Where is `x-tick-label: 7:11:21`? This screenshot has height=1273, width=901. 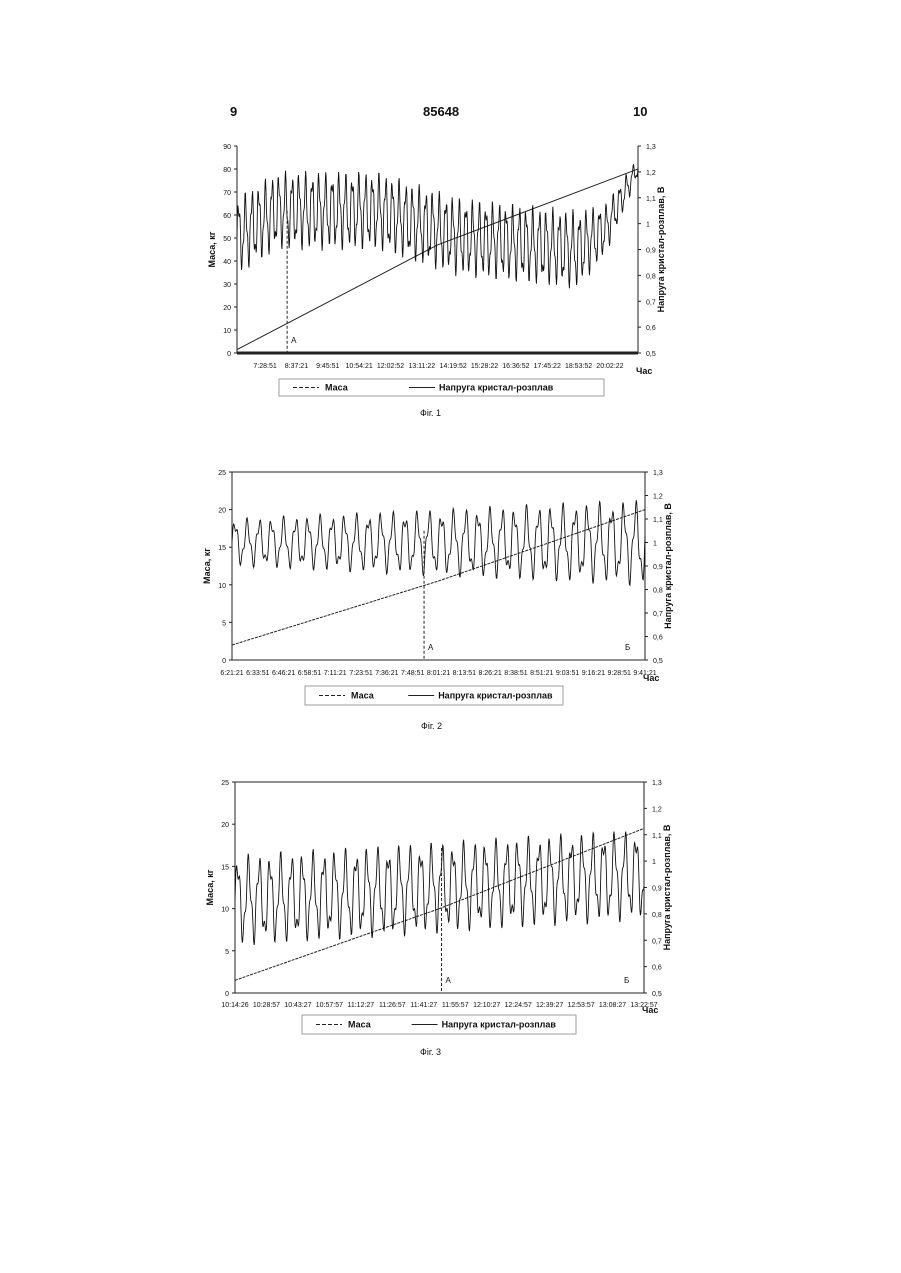
x-tick-label: 7:11:21 is located at coordinates (335, 673).